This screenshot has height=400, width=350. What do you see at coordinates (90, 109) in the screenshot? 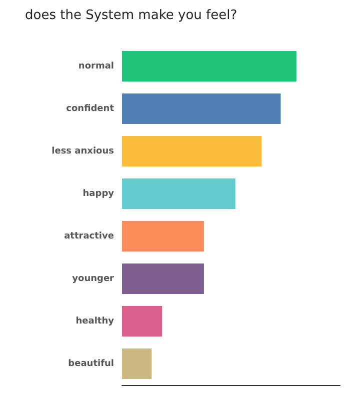
I see `y-tick-label: confident` at bounding box center [90, 109].